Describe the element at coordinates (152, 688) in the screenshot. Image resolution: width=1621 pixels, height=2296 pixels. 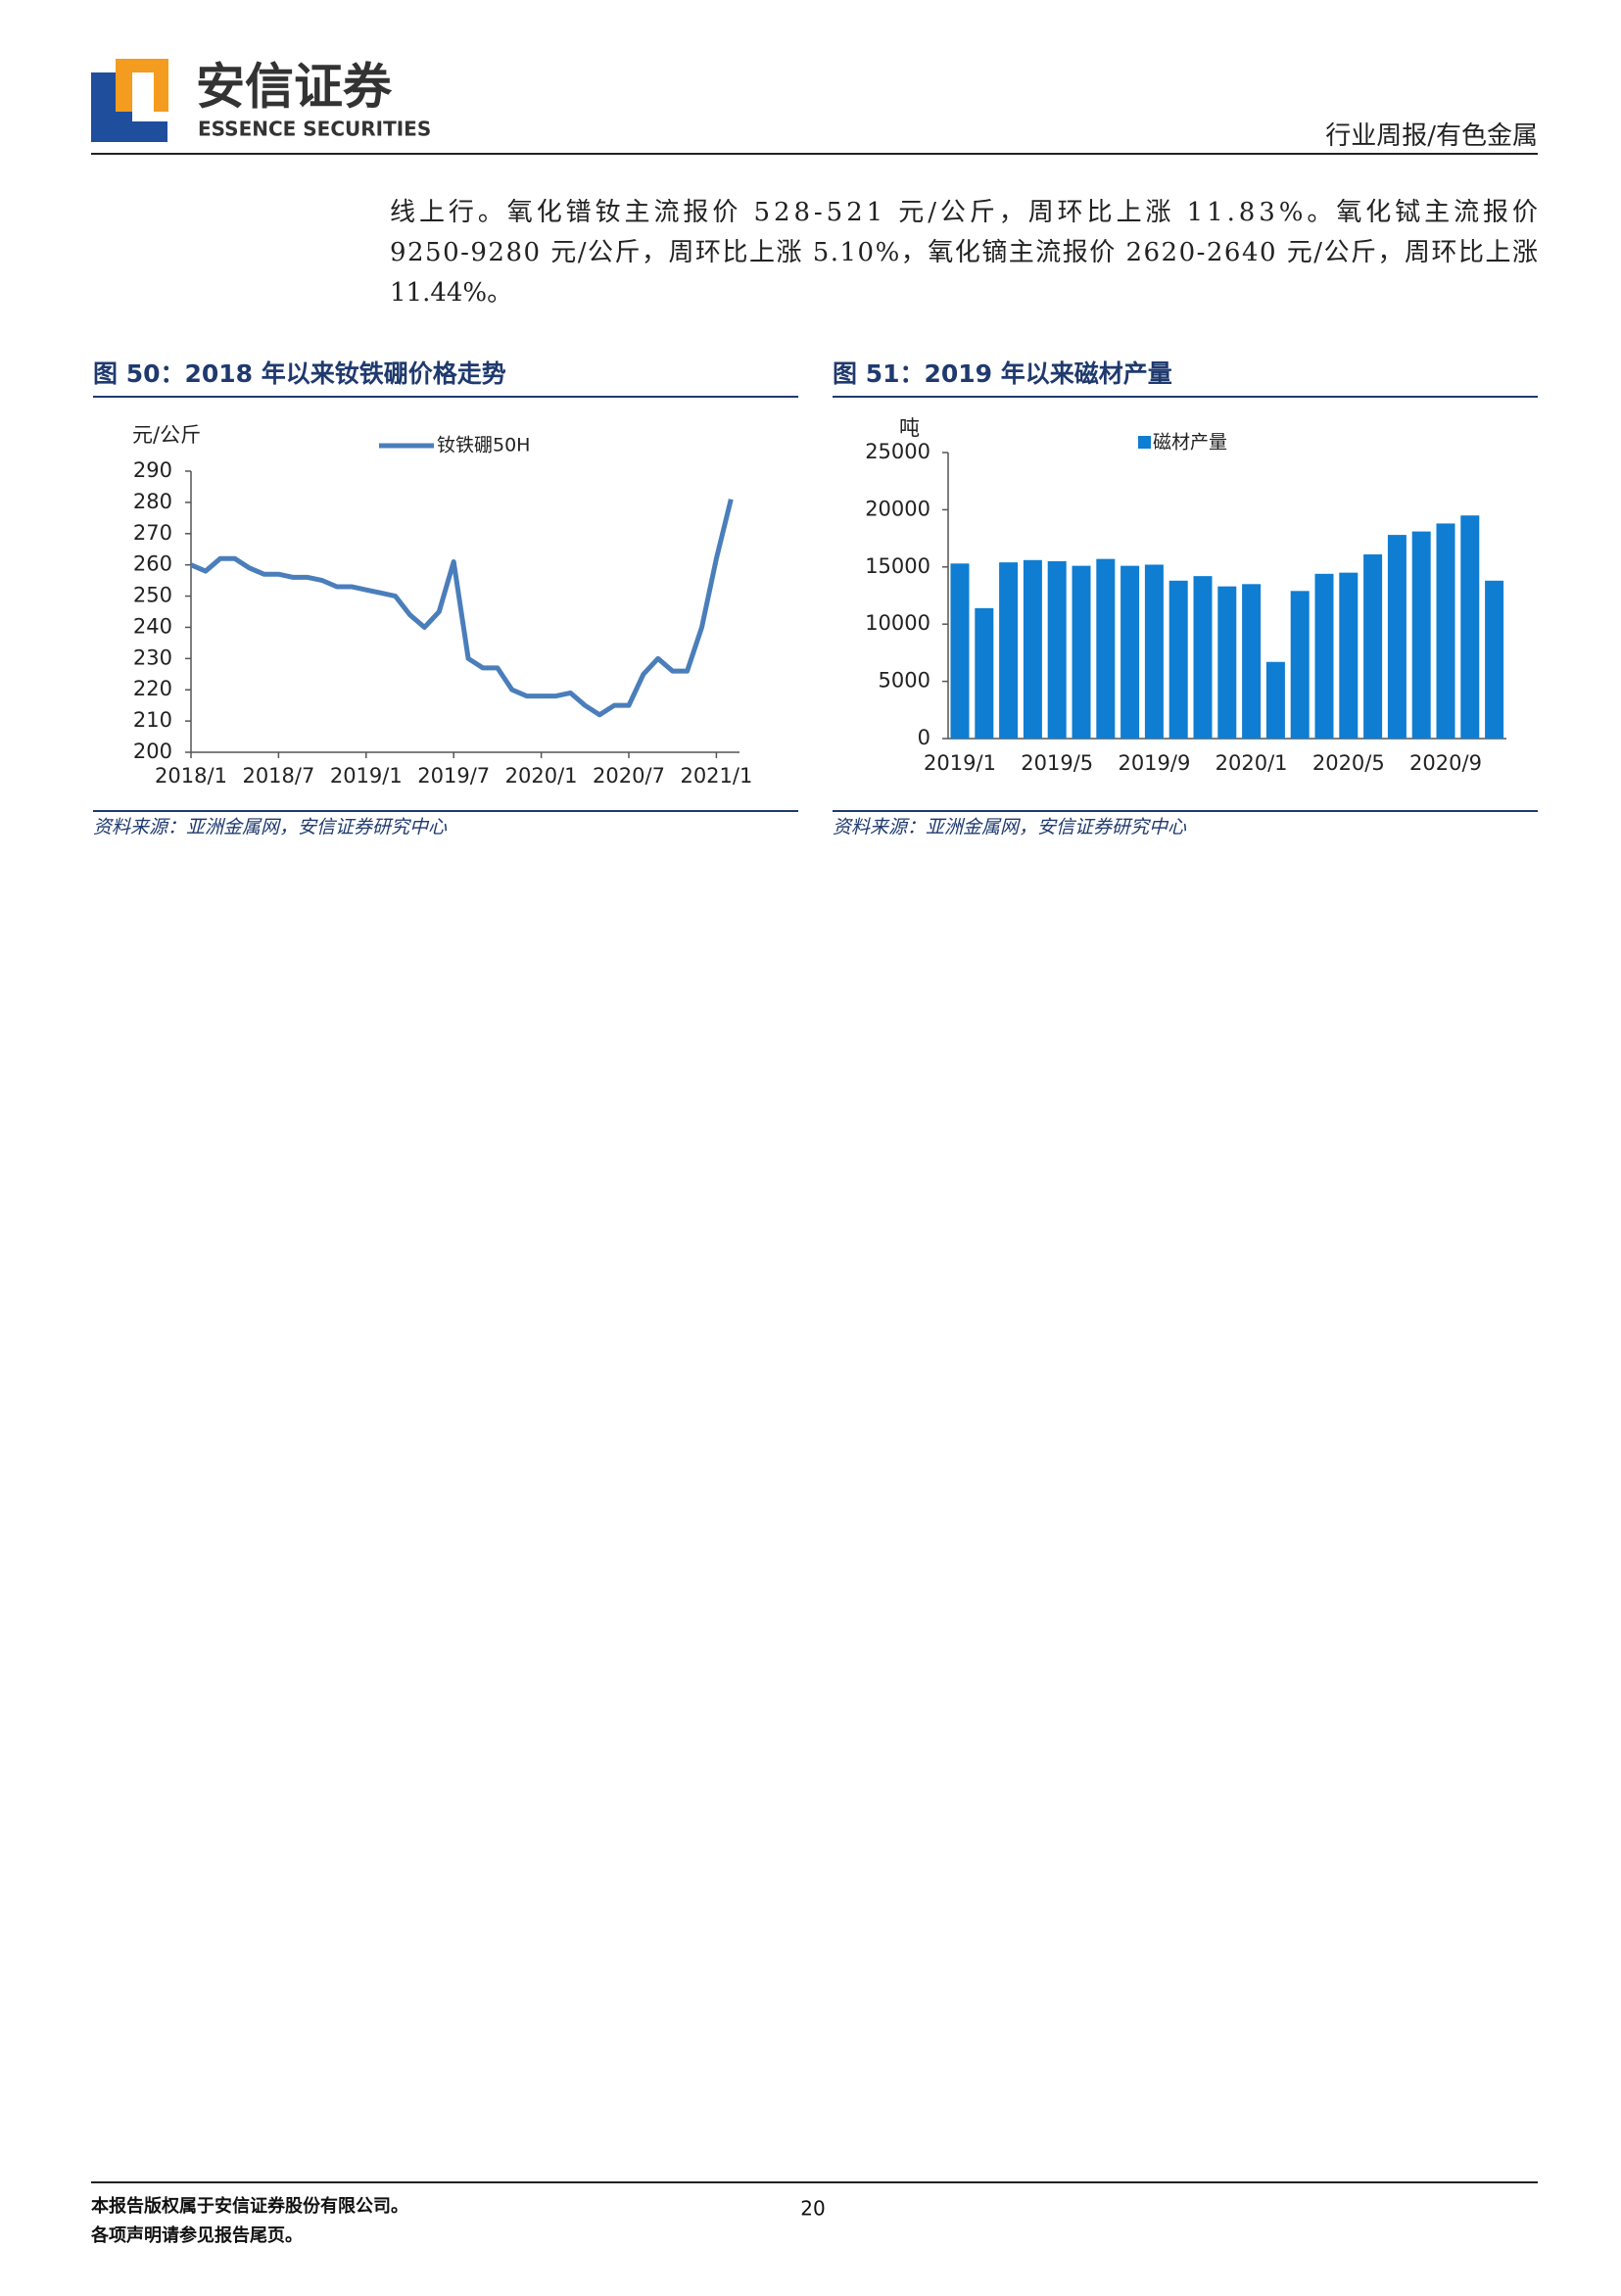
I see `y-tick-label: 220` at that location.